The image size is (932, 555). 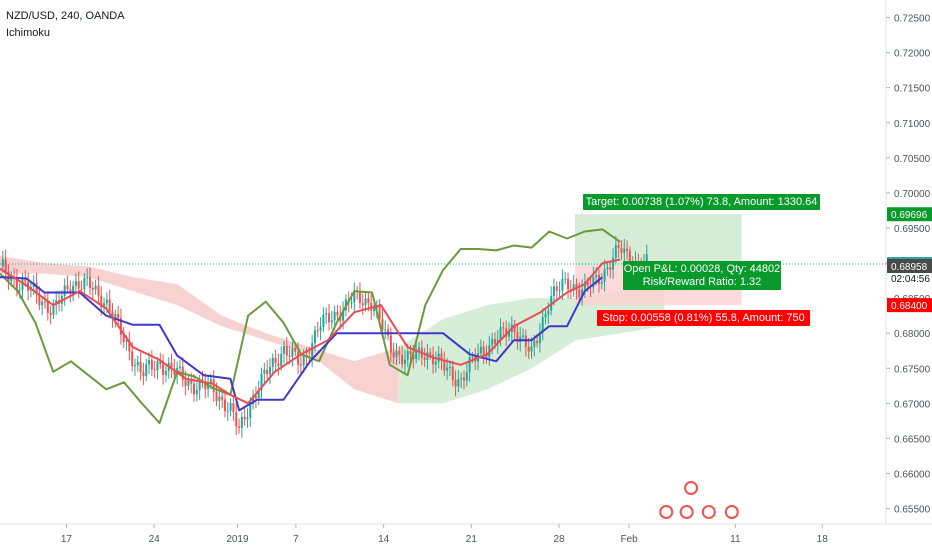 What do you see at coordinates (65, 16) in the screenshot?
I see `symbol-title: NZD/USD, 240, OANDA` at bounding box center [65, 16].